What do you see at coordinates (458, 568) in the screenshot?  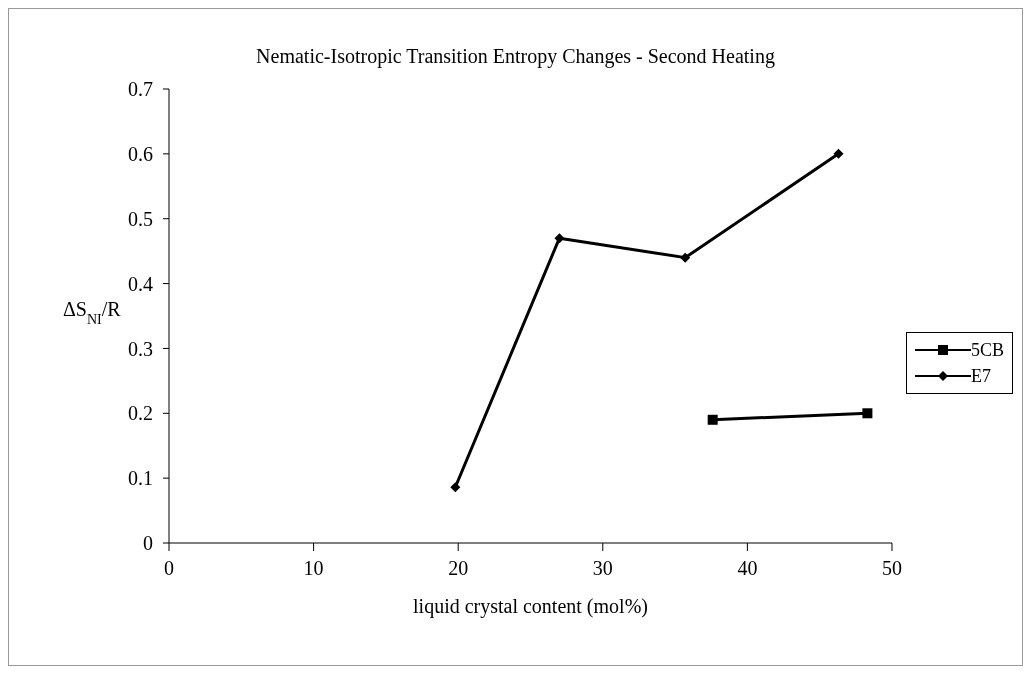 I see `x-tick-label: 20` at bounding box center [458, 568].